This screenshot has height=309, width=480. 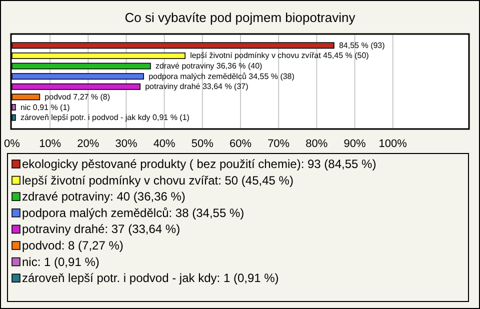 What do you see at coordinates (105, 117) in the screenshot?
I see `data-label: zároveň lepší potr. i podvod - jak kdy 0,91 % (1)` at bounding box center [105, 117].